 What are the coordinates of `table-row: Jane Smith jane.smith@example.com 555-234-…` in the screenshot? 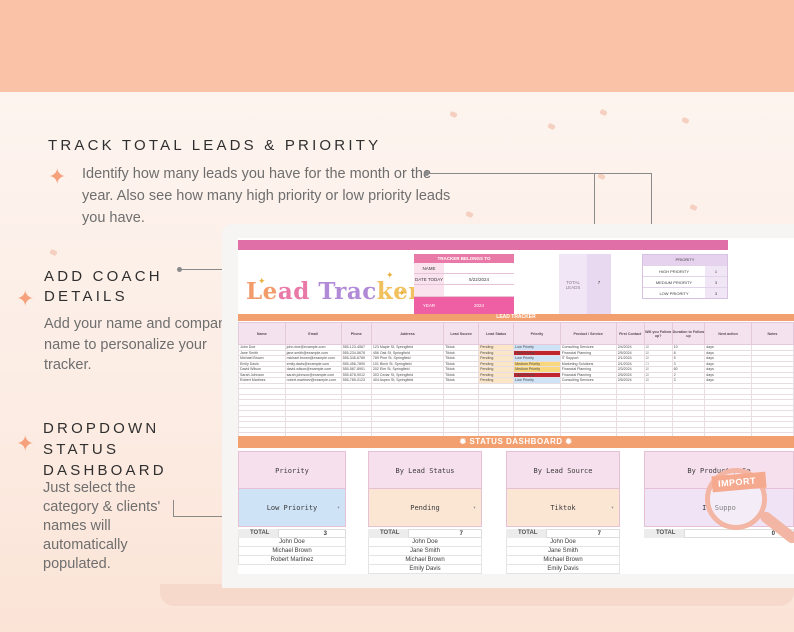 It's located at (516, 352).